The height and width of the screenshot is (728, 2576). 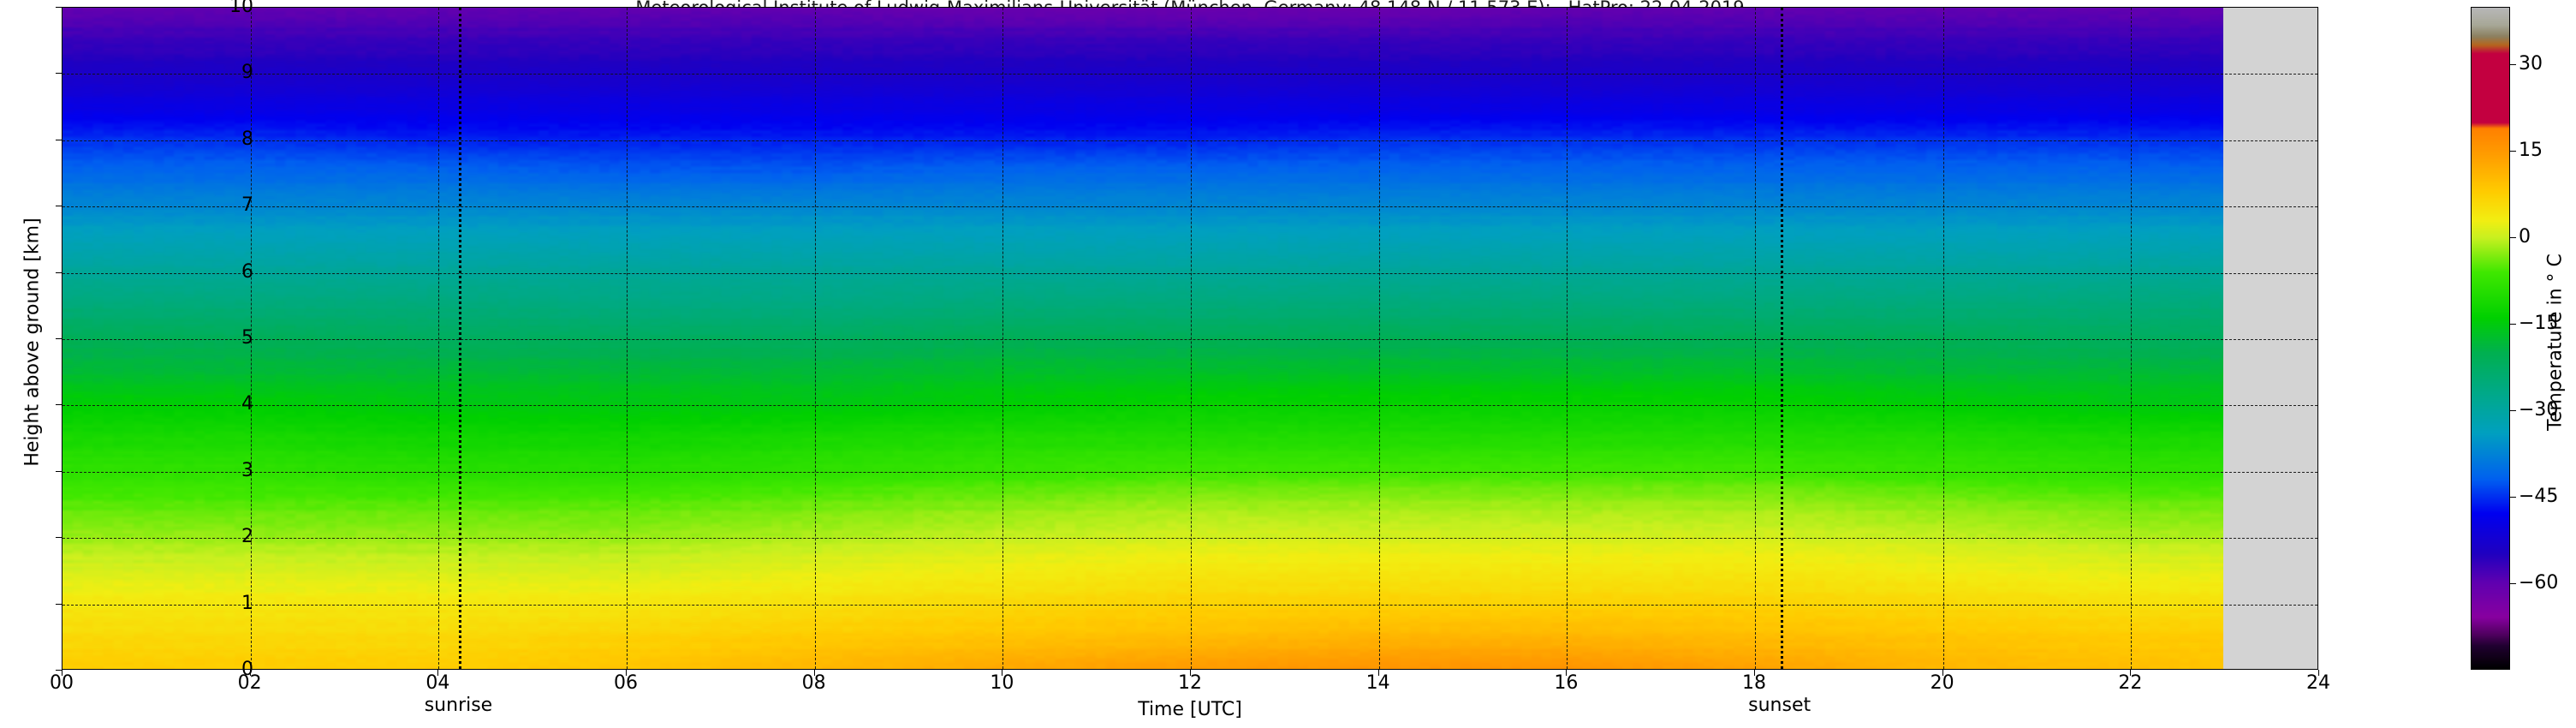 I want to click on x-tick-label: 18, so click(x=1754, y=683).